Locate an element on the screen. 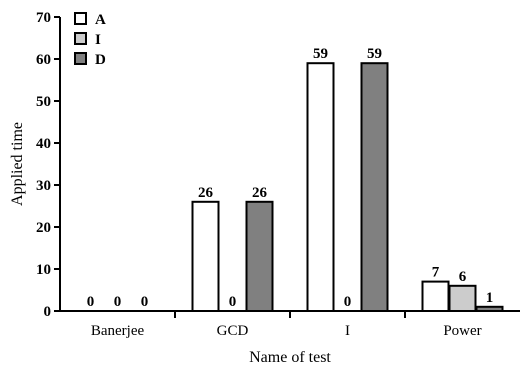 The width and height of the screenshot is (528, 373). y-axis-title: Applied time is located at coordinates (17, 164).